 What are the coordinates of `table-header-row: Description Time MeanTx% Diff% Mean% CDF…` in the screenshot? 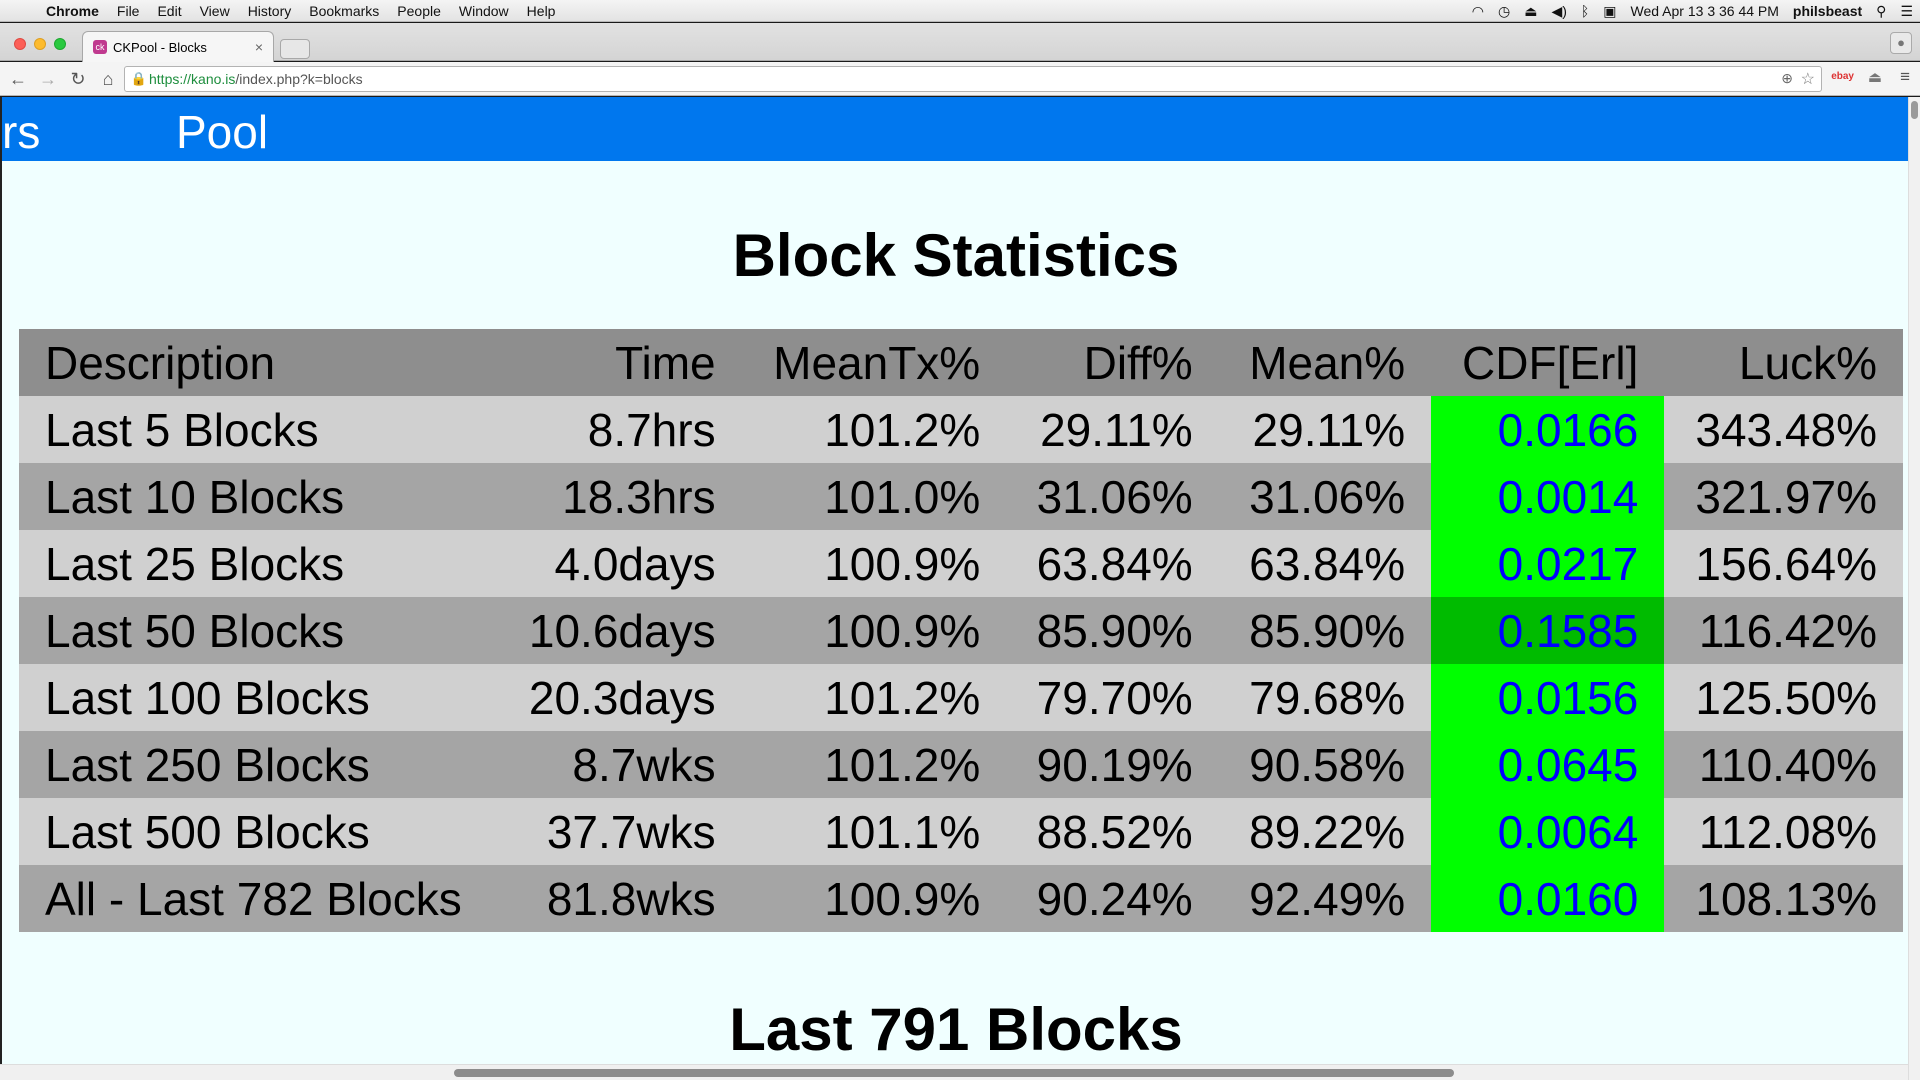 It's located at (961, 362).